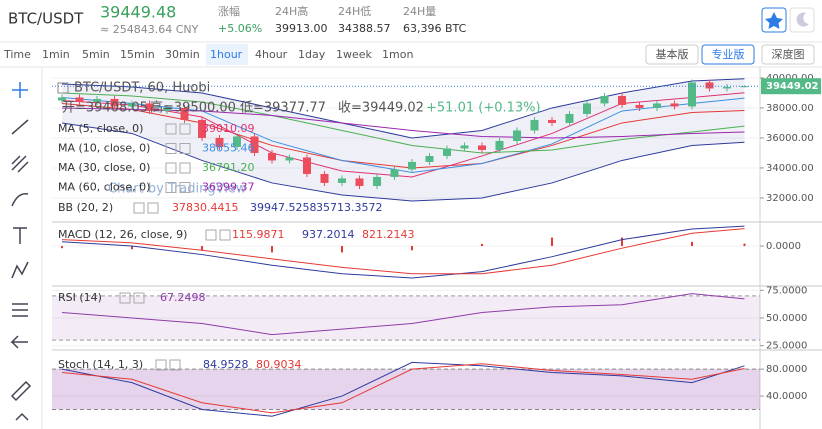 The width and height of the screenshot is (822, 429). Describe the element at coordinates (20, 270) in the screenshot. I see `pattern-tool` at that location.